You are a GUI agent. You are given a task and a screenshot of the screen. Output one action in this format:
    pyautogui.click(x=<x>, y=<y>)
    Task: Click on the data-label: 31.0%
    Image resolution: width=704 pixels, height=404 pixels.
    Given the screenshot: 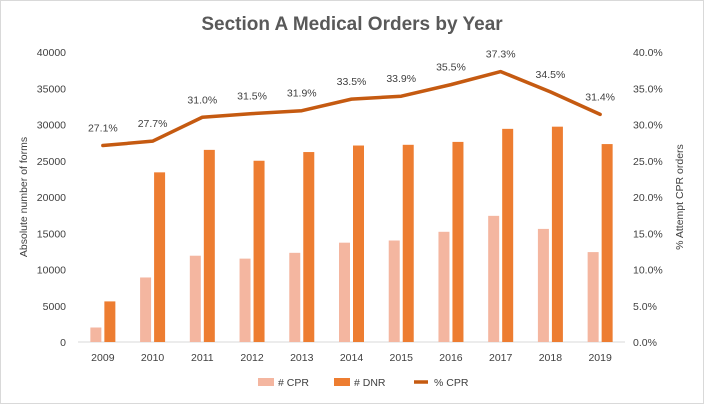 What is the action you would take?
    pyautogui.click(x=202, y=100)
    